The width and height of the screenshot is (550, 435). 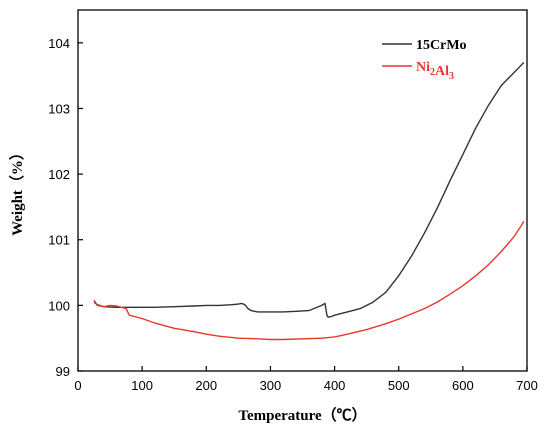 What do you see at coordinates (59, 174) in the screenshot?
I see `y-tick-label: 102` at bounding box center [59, 174].